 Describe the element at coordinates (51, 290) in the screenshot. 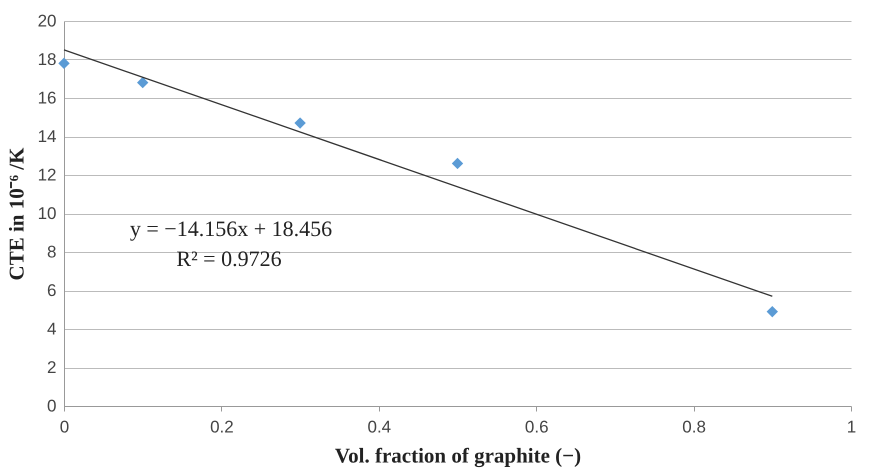

I see `y-tick-label: 6` at that location.